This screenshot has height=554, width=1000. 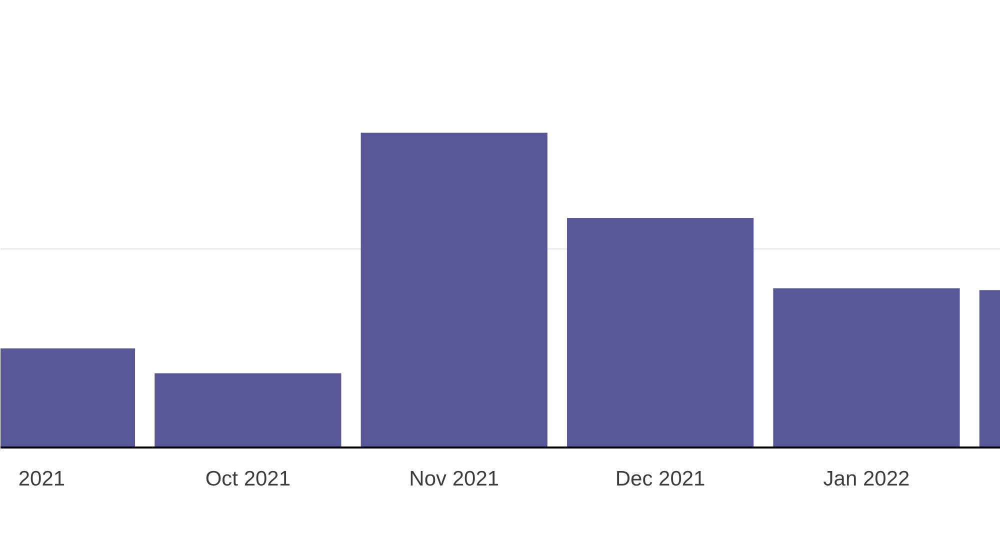 What do you see at coordinates (660, 479) in the screenshot?
I see `x-tick-label: Dec 2021` at bounding box center [660, 479].